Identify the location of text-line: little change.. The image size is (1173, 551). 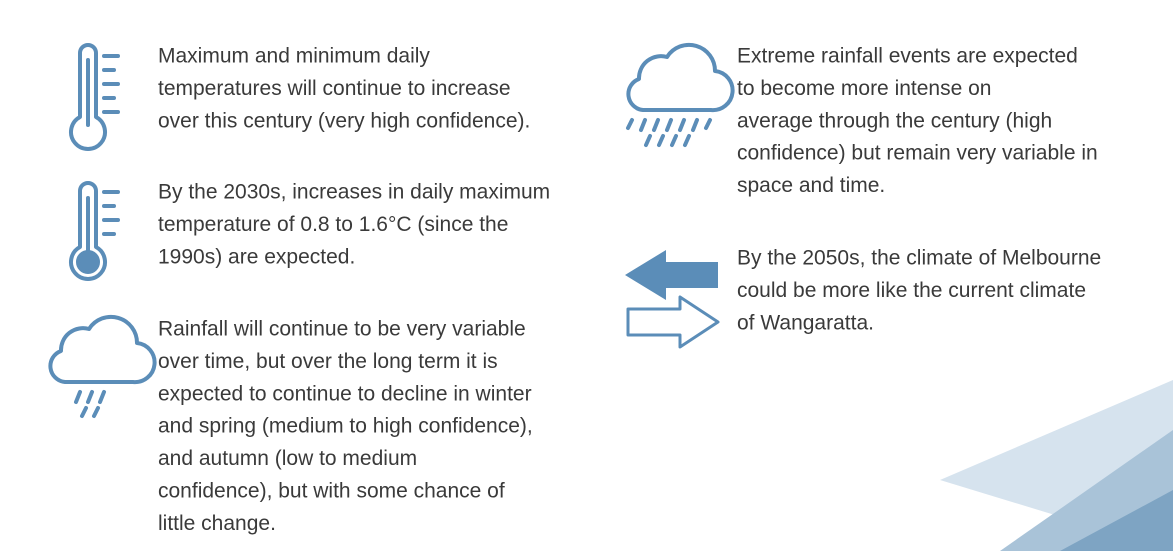
(217, 523).